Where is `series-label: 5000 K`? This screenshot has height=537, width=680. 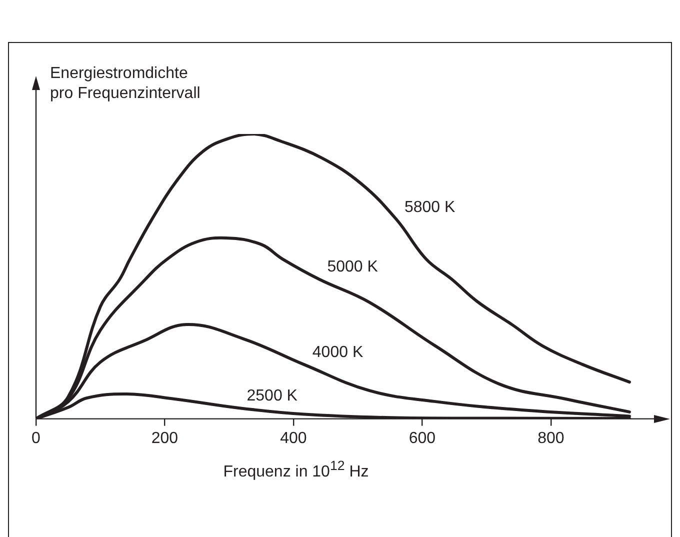
series-label: 5000 K is located at coordinates (352, 267).